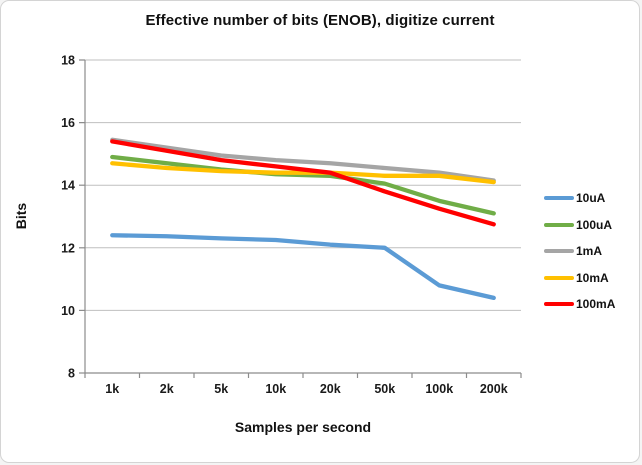  What do you see at coordinates (303, 267) in the screenshot?
I see `series-line-10uA` at bounding box center [303, 267].